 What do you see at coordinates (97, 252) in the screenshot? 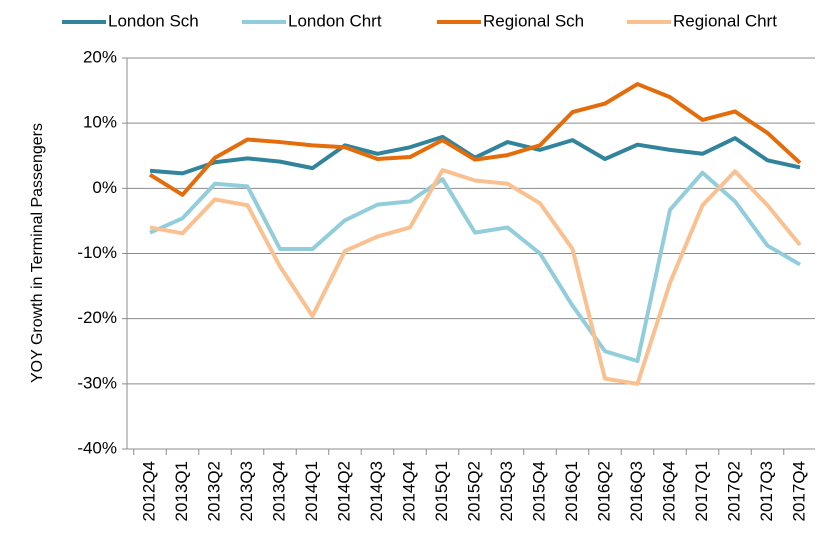
I see `y-tick-label: -10%` at bounding box center [97, 252].